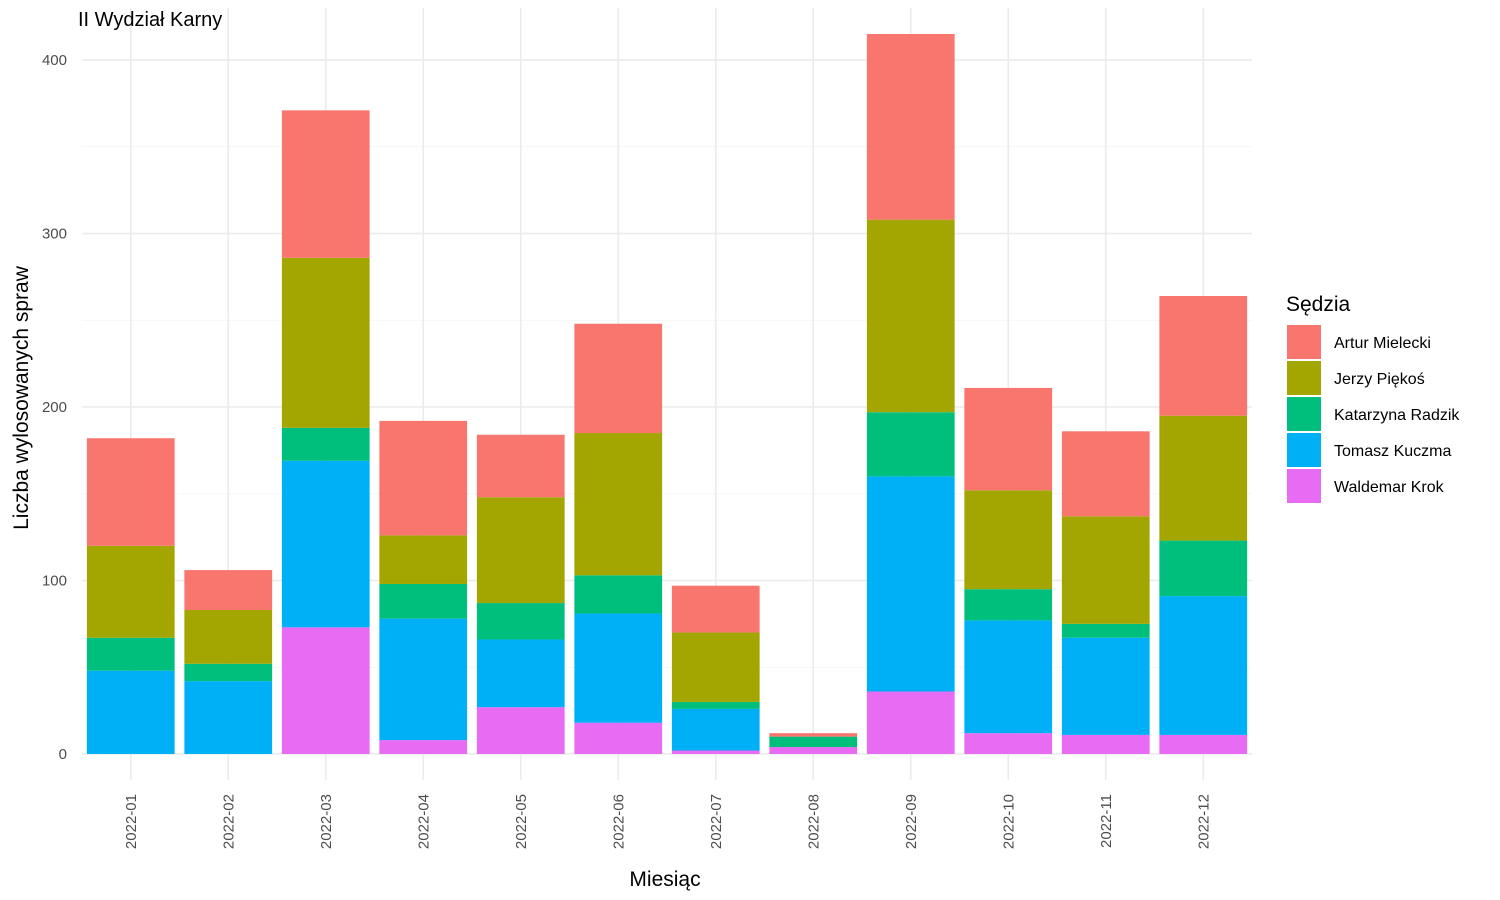  I want to click on x-tick-label: 2022-12, so click(1203, 821).